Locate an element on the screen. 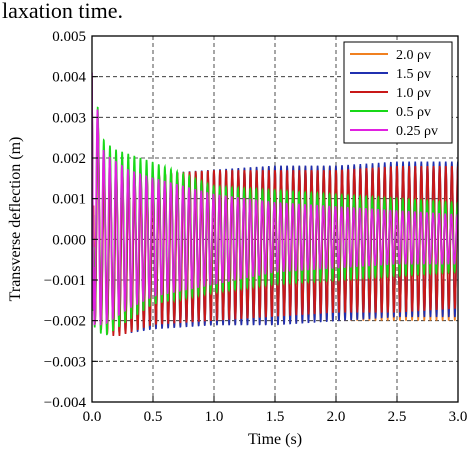 Image resolution: width=474 pixels, height=449 pixels. legend-label: 1.0 ρv is located at coordinates (413, 93).